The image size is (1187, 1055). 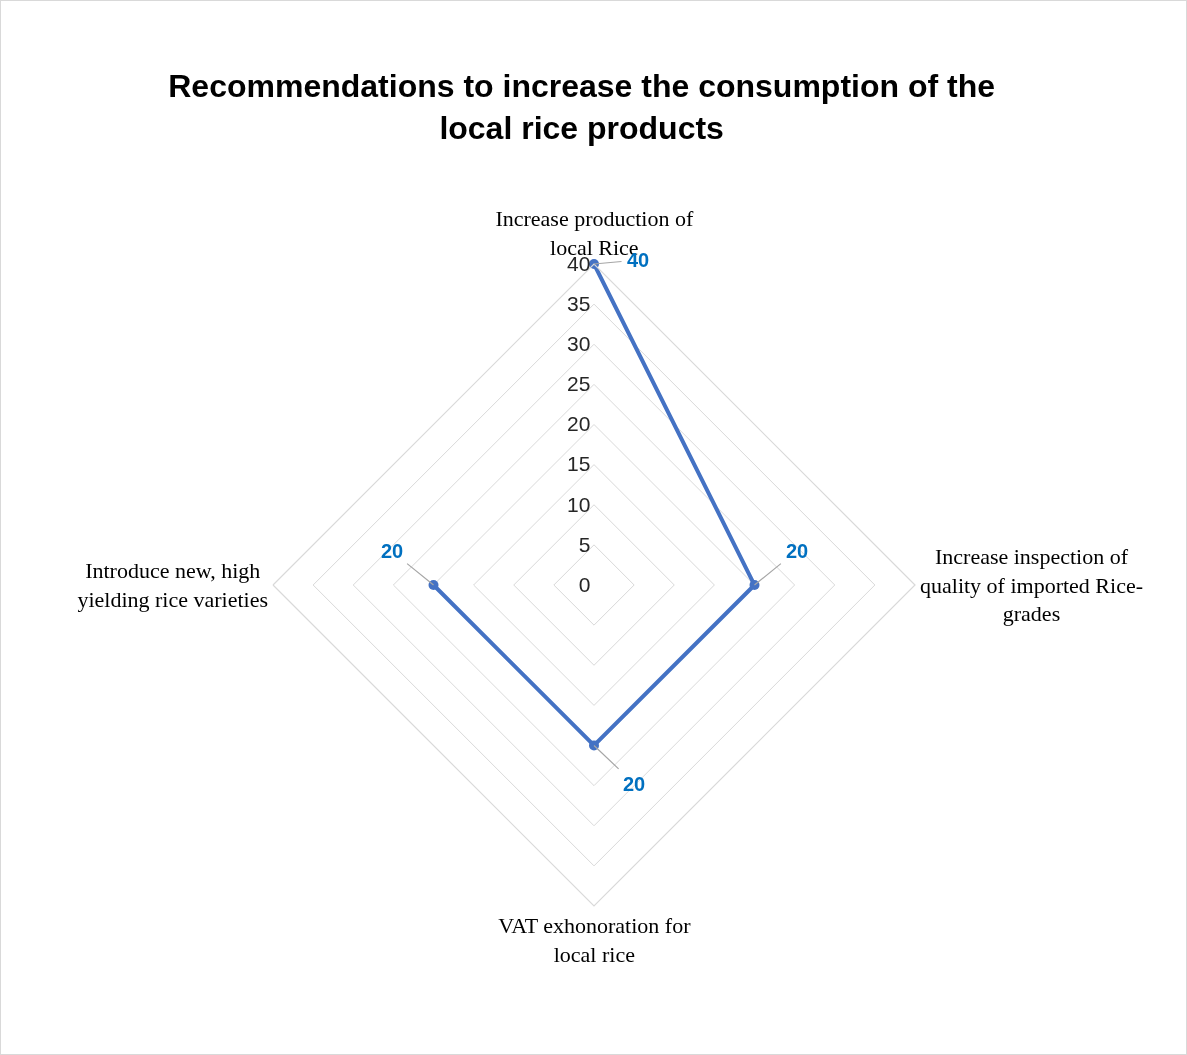 I want to click on y-tick-label: 30, so click(x=578, y=344).